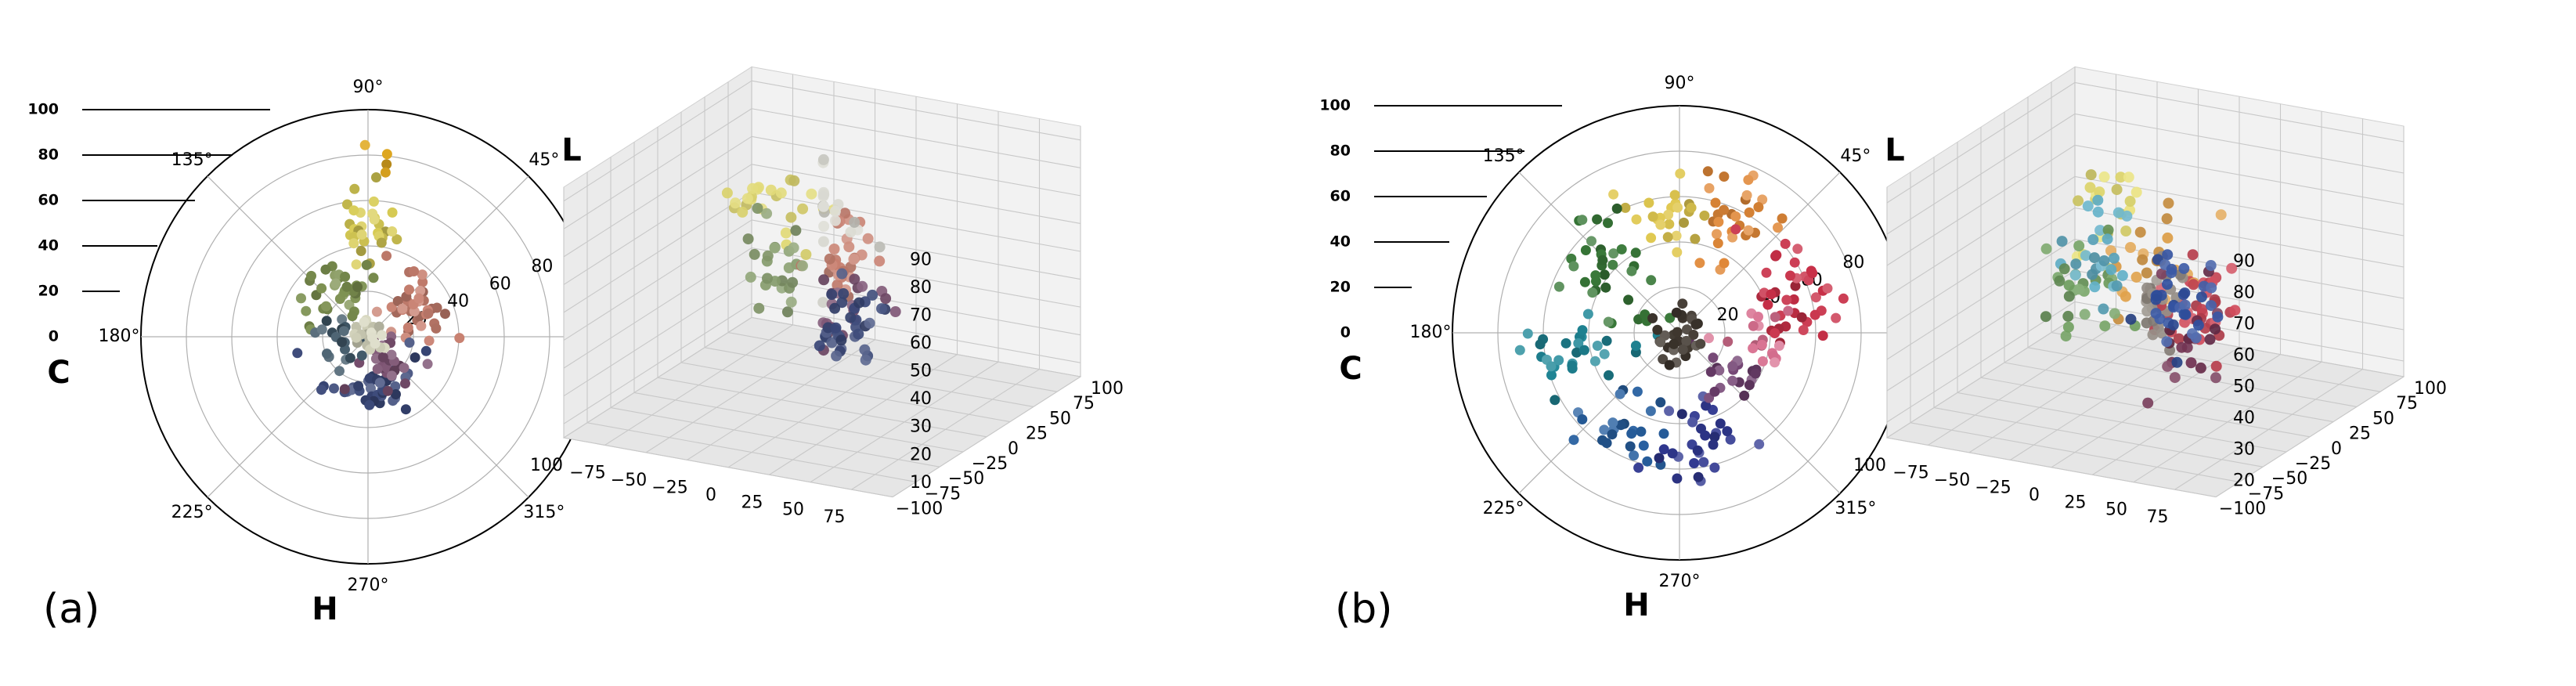 This screenshot has width=2576, height=686. Describe the element at coordinates (2266, 494) in the screenshot. I see `y-tick-label: −75` at that location.